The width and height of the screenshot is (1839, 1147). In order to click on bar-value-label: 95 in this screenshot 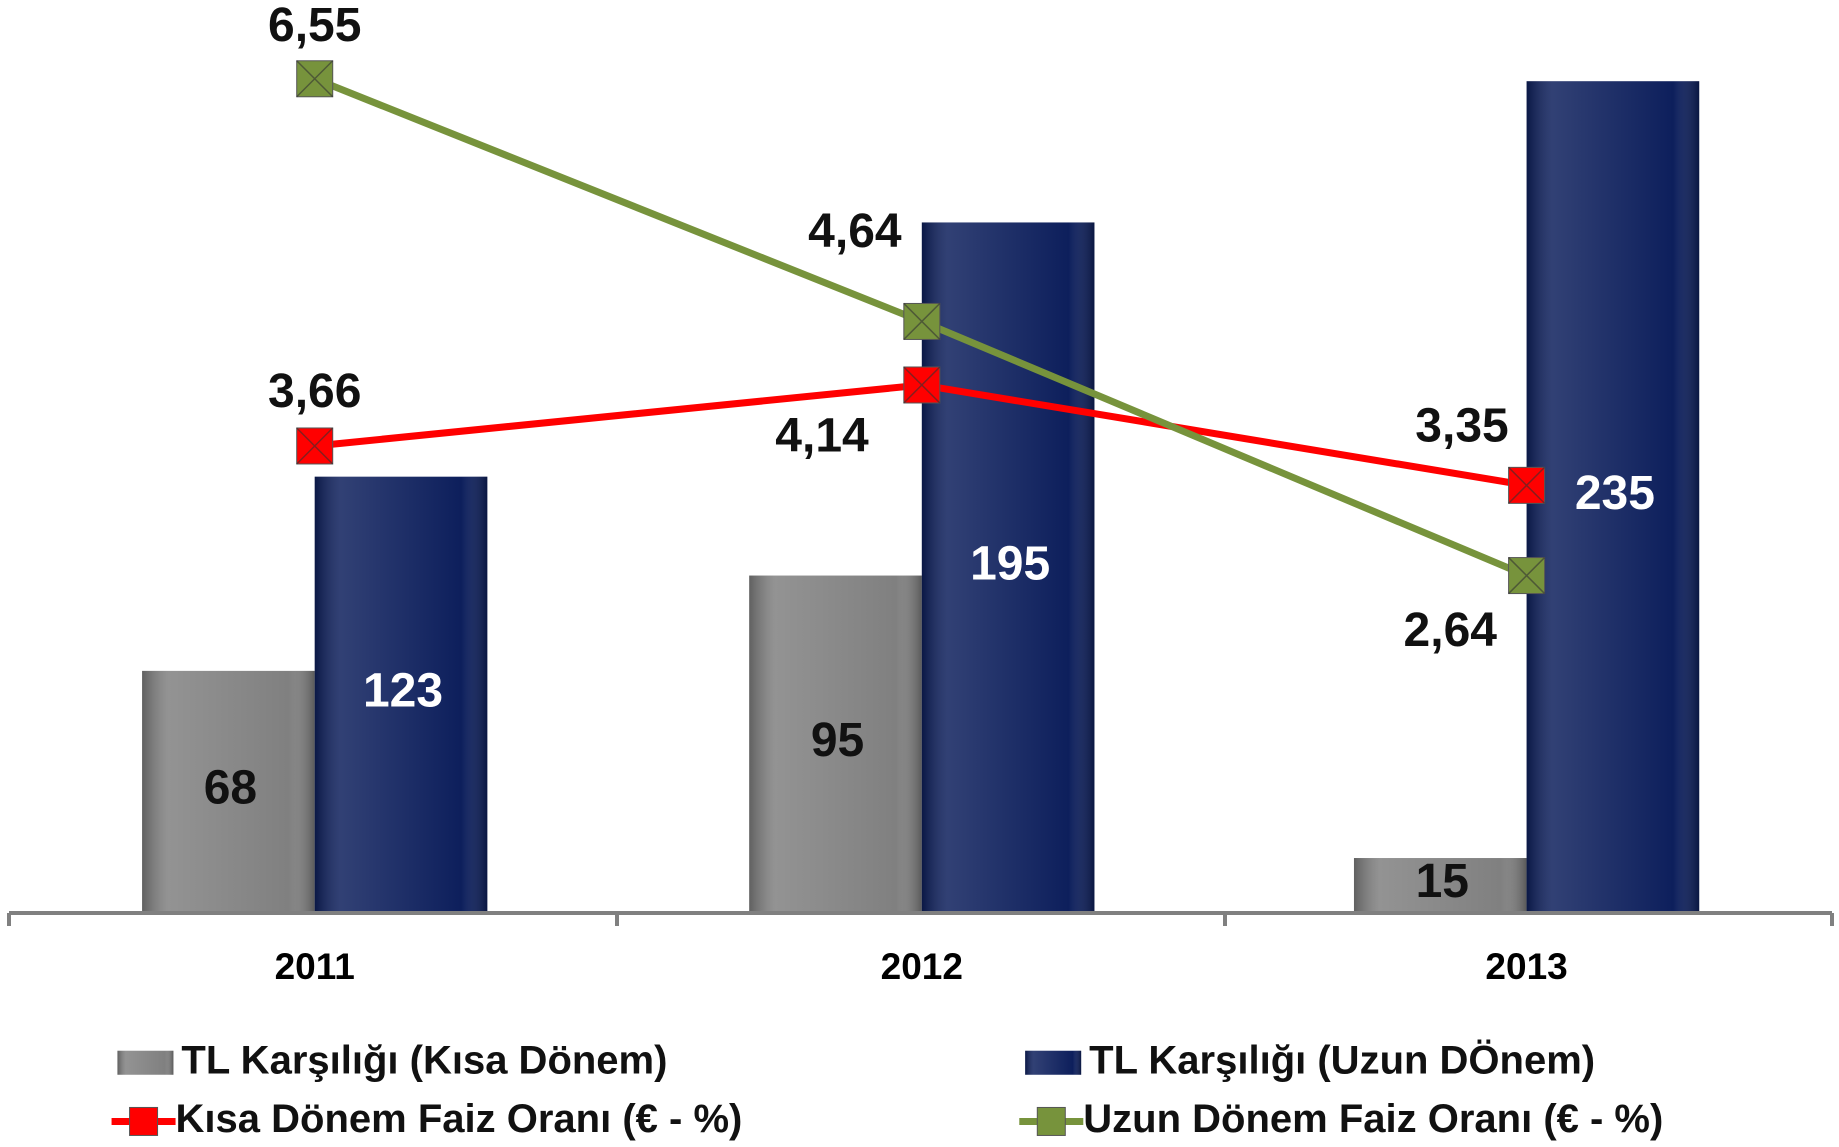, I will do `click(837, 740)`.